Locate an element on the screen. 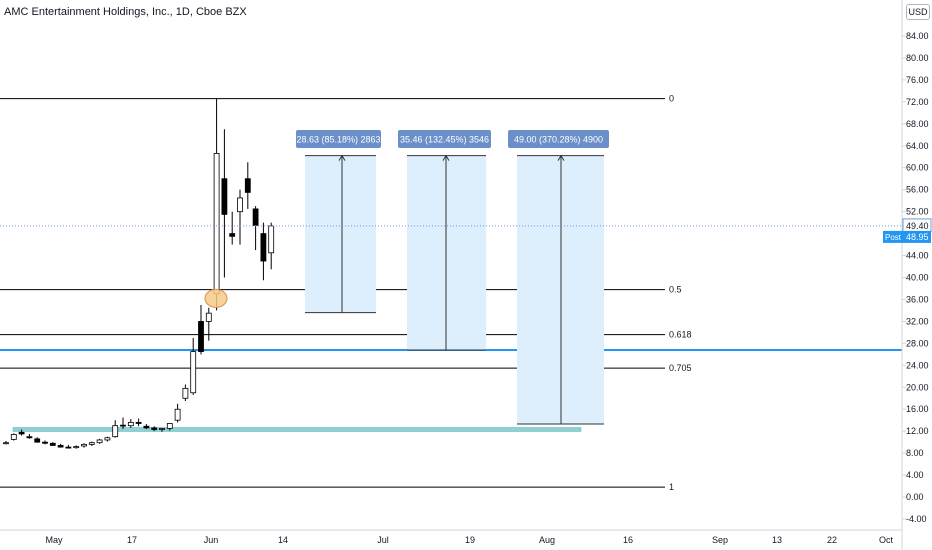 The image size is (932, 550). y-tick-label: 68.00 is located at coordinates (917, 124).